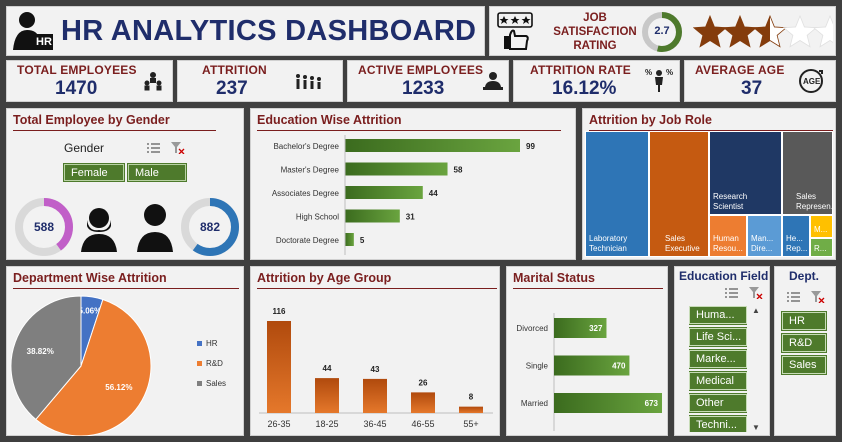  I want to click on star-rating, so click(763, 31).